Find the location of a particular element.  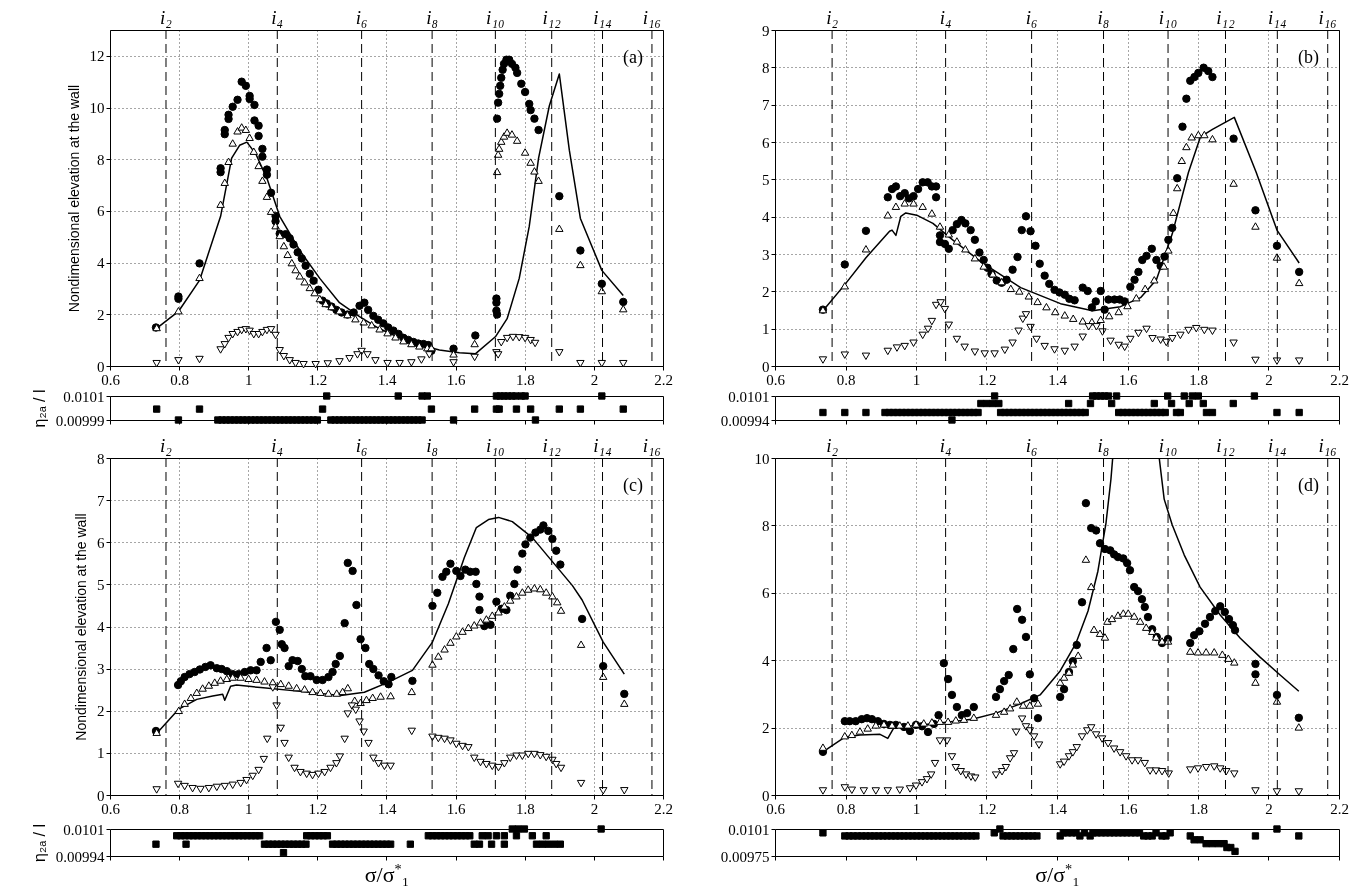

y-tick-label: 9 is located at coordinates (766, 30).